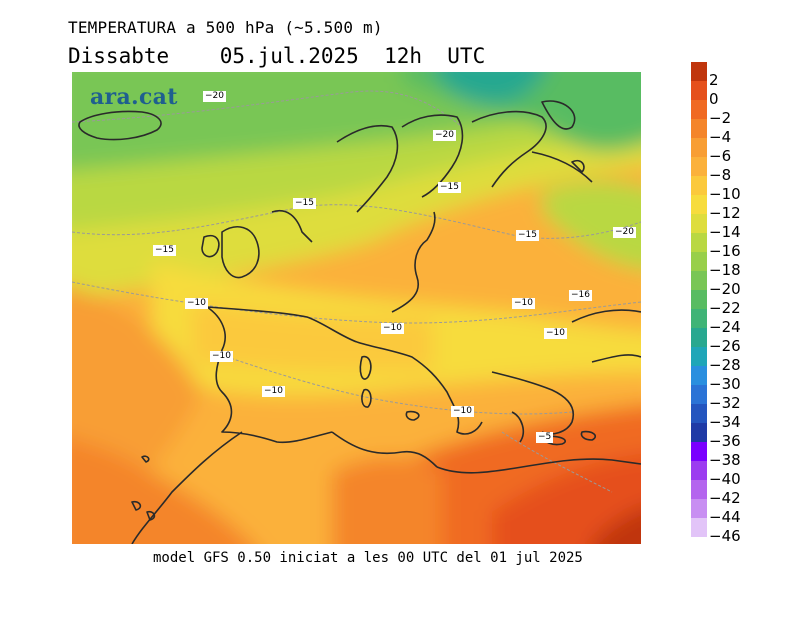  I want to click on legend-label: −46, so click(725, 536).